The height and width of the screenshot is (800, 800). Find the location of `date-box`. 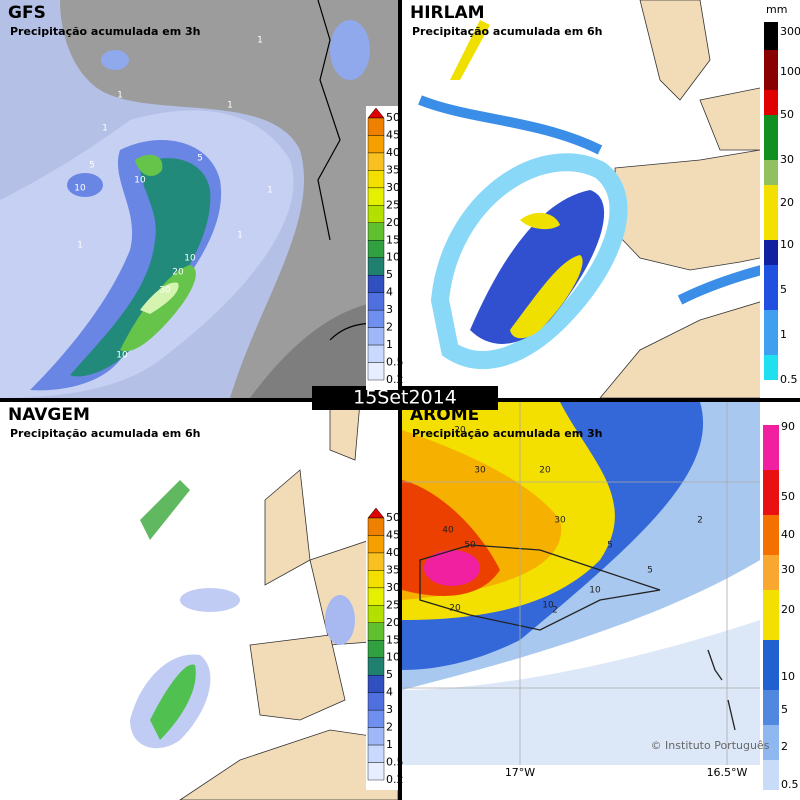

date-box is located at coordinates (405, 398).